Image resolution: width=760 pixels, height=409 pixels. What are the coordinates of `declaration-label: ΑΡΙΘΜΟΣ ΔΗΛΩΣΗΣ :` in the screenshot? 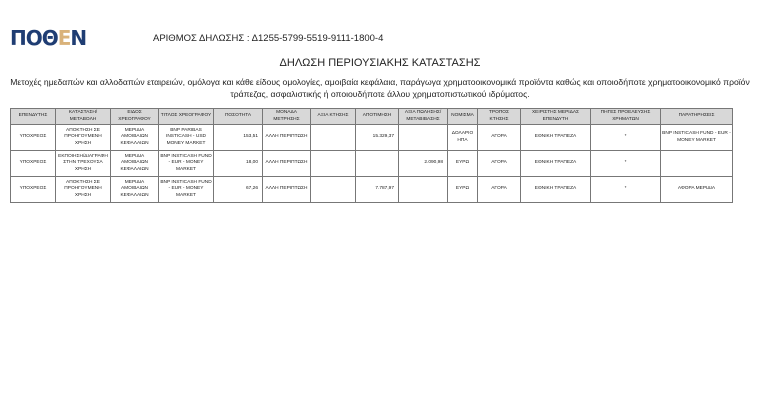 It's located at (201, 38).